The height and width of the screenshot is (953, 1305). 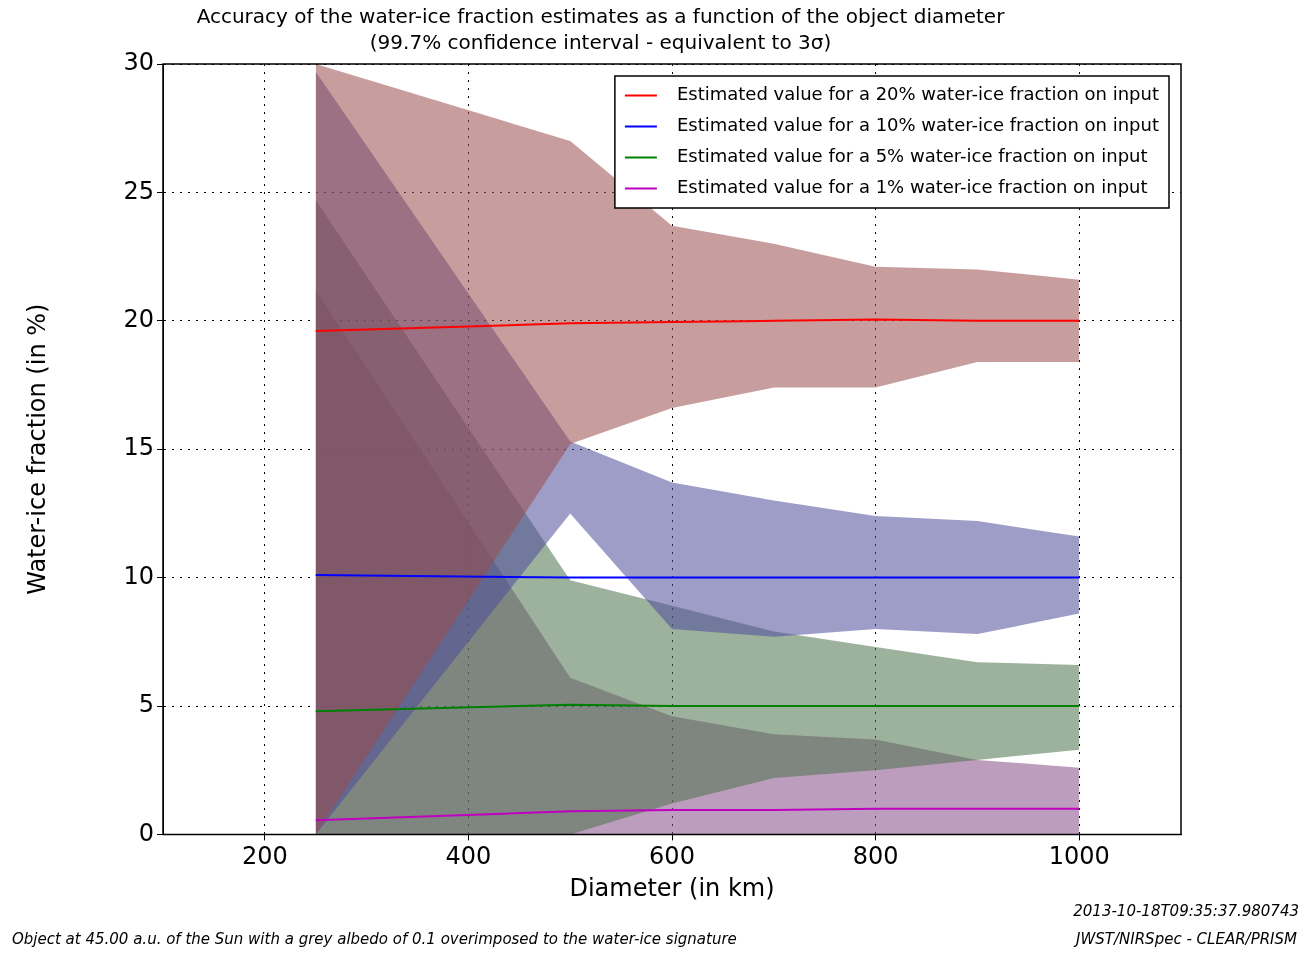 What do you see at coordinates (264, 856) in the screenshot?
I see `x-tick-label: 200` at bounding box center [264, 856].